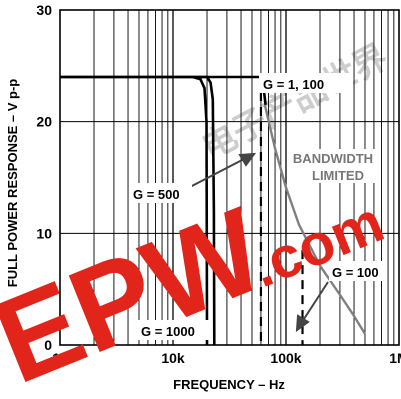 Image resolution: width=401 pixels, height=399 pixels. Describe the element at coordinates (168, 331) in the screenshot. I see `label-g1000: G = 1000` at that location.